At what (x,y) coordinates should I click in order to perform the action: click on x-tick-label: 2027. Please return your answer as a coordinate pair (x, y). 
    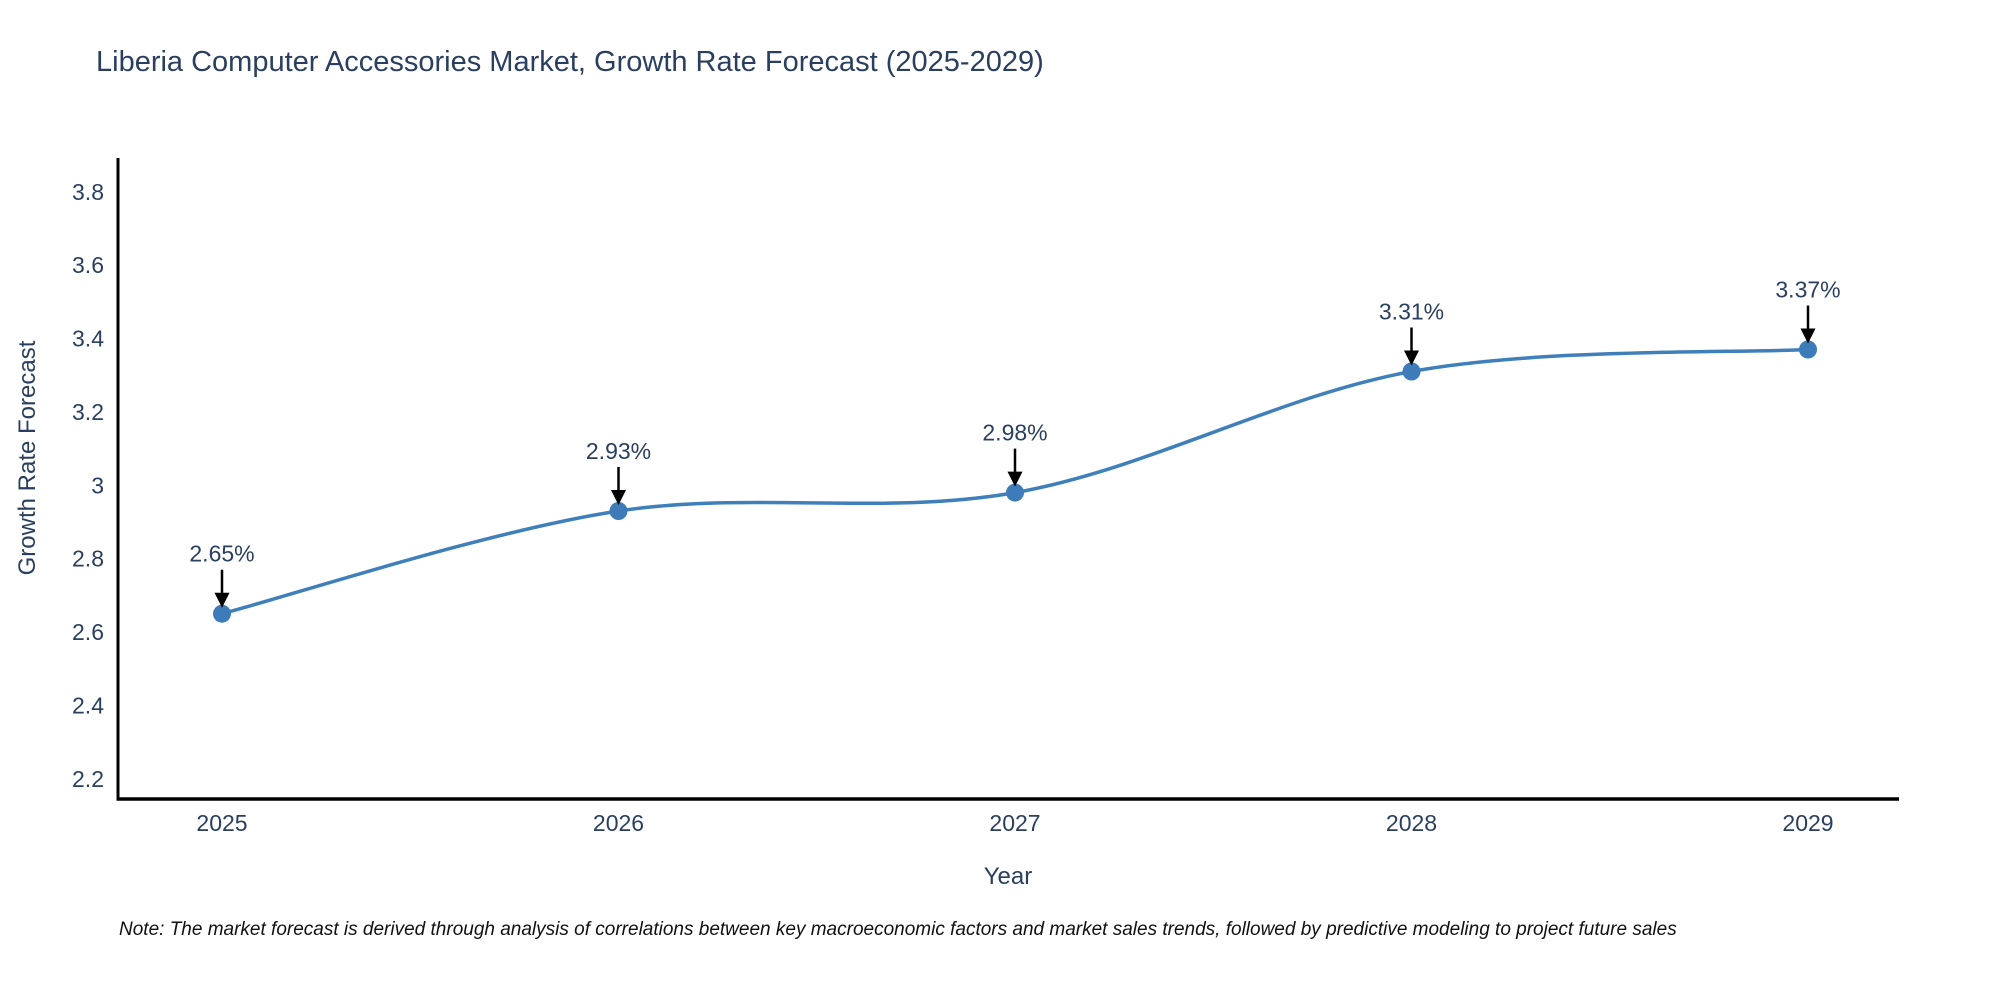
    Looking at the image, I should click on (1014, 823).